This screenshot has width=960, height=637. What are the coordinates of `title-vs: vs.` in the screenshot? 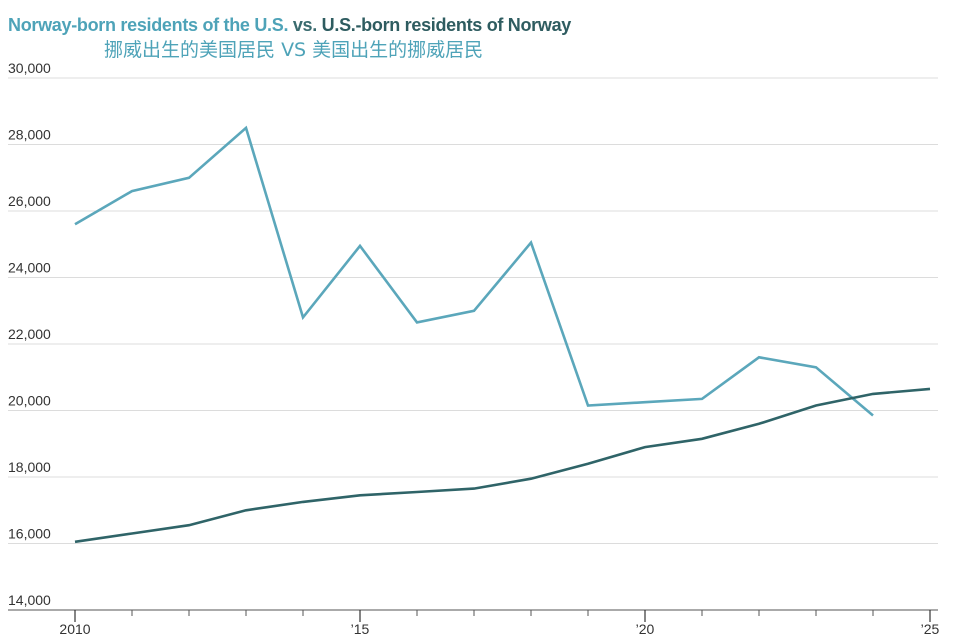 It's located at (304, 25).